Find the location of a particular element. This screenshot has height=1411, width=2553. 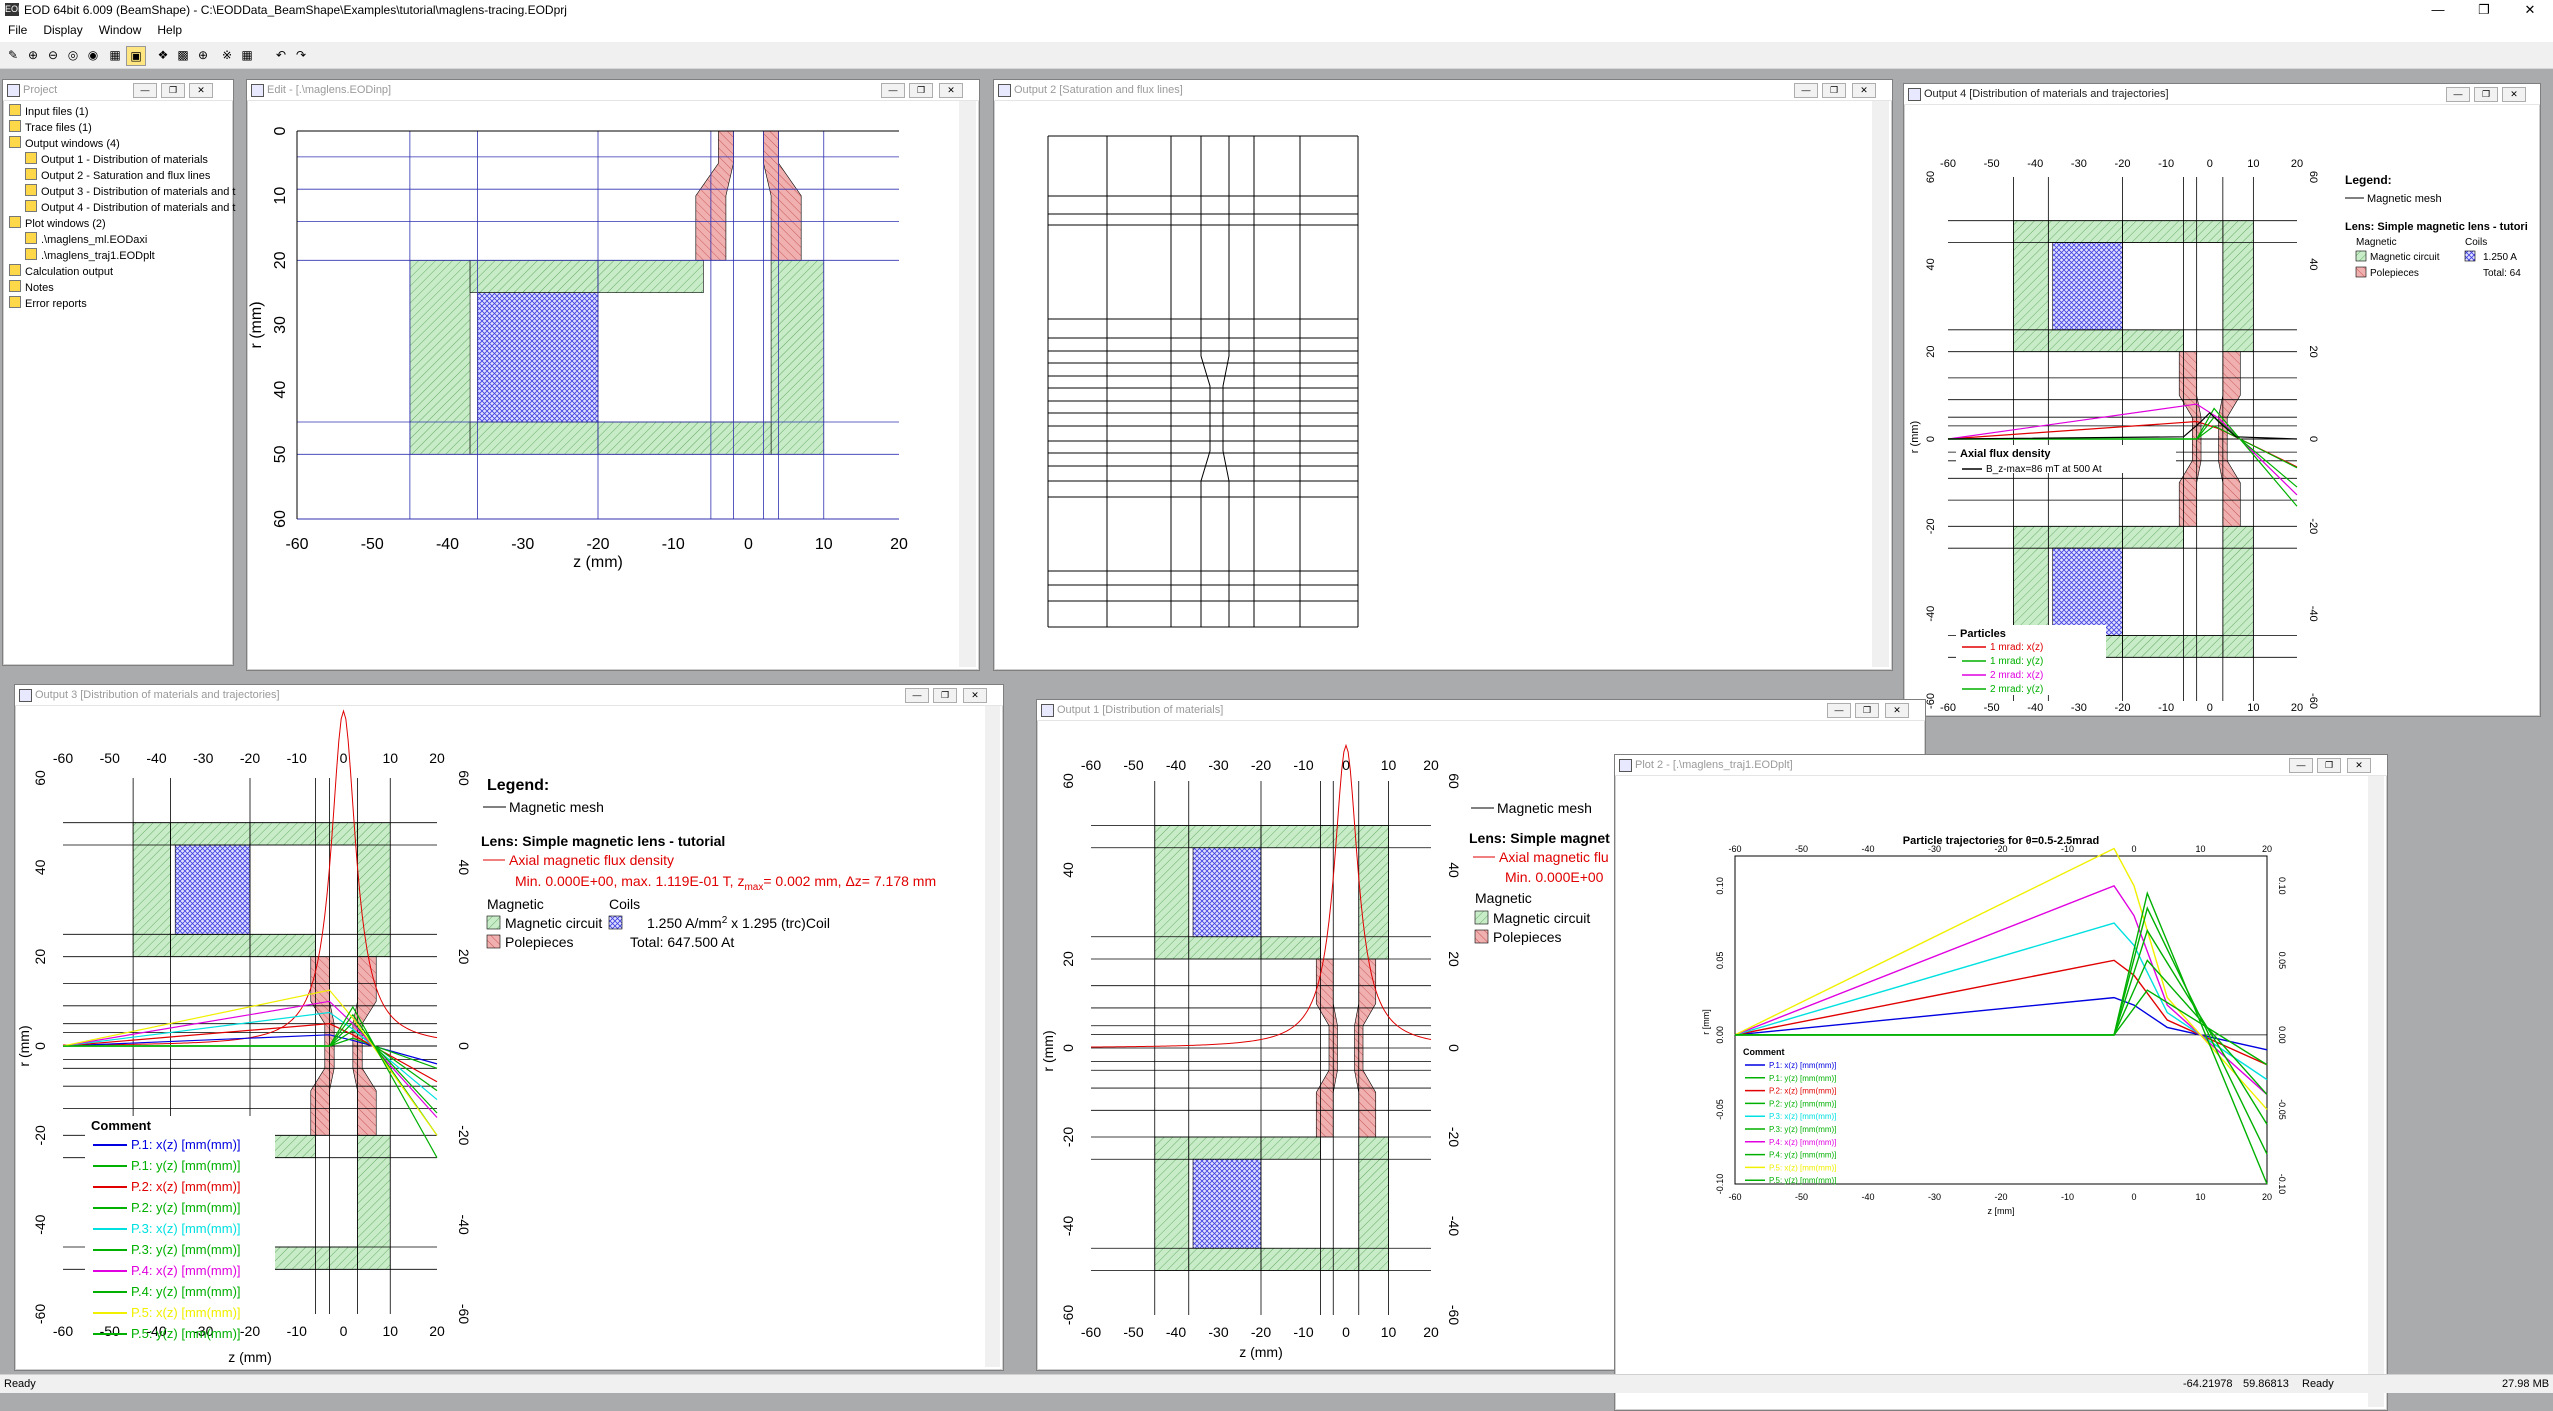

x-tick-label: -30 is located at coordinates (1218, 765).